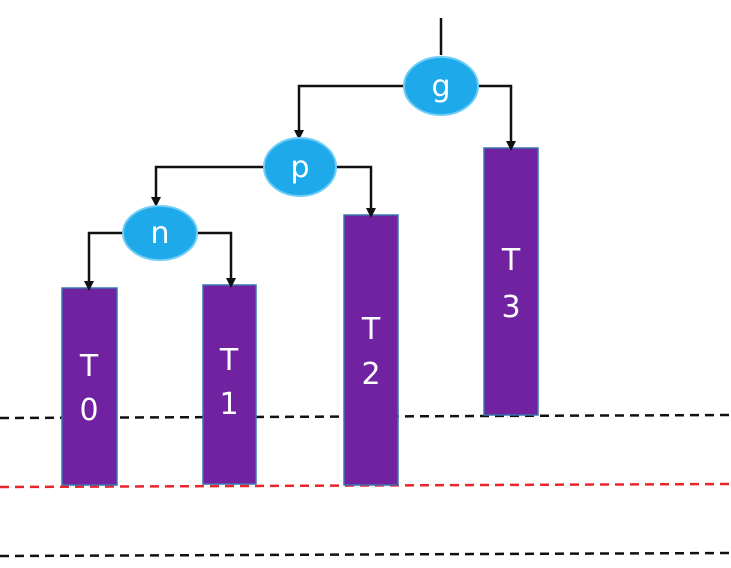 The width and height of the screenshot is (731, 568). What do you see at coordinates (511, 260) in the screenshot?
I see `subtree-t3-letter: T` at bounding box center [511, 260].